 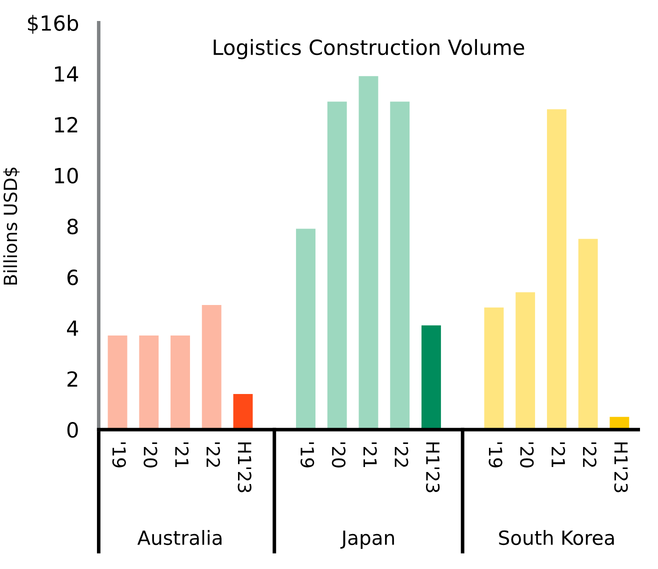 What do you see at coordinates (72, 430) in the screenshot?
I see `y-tick-label: 0` at bounding box center [72, 430].